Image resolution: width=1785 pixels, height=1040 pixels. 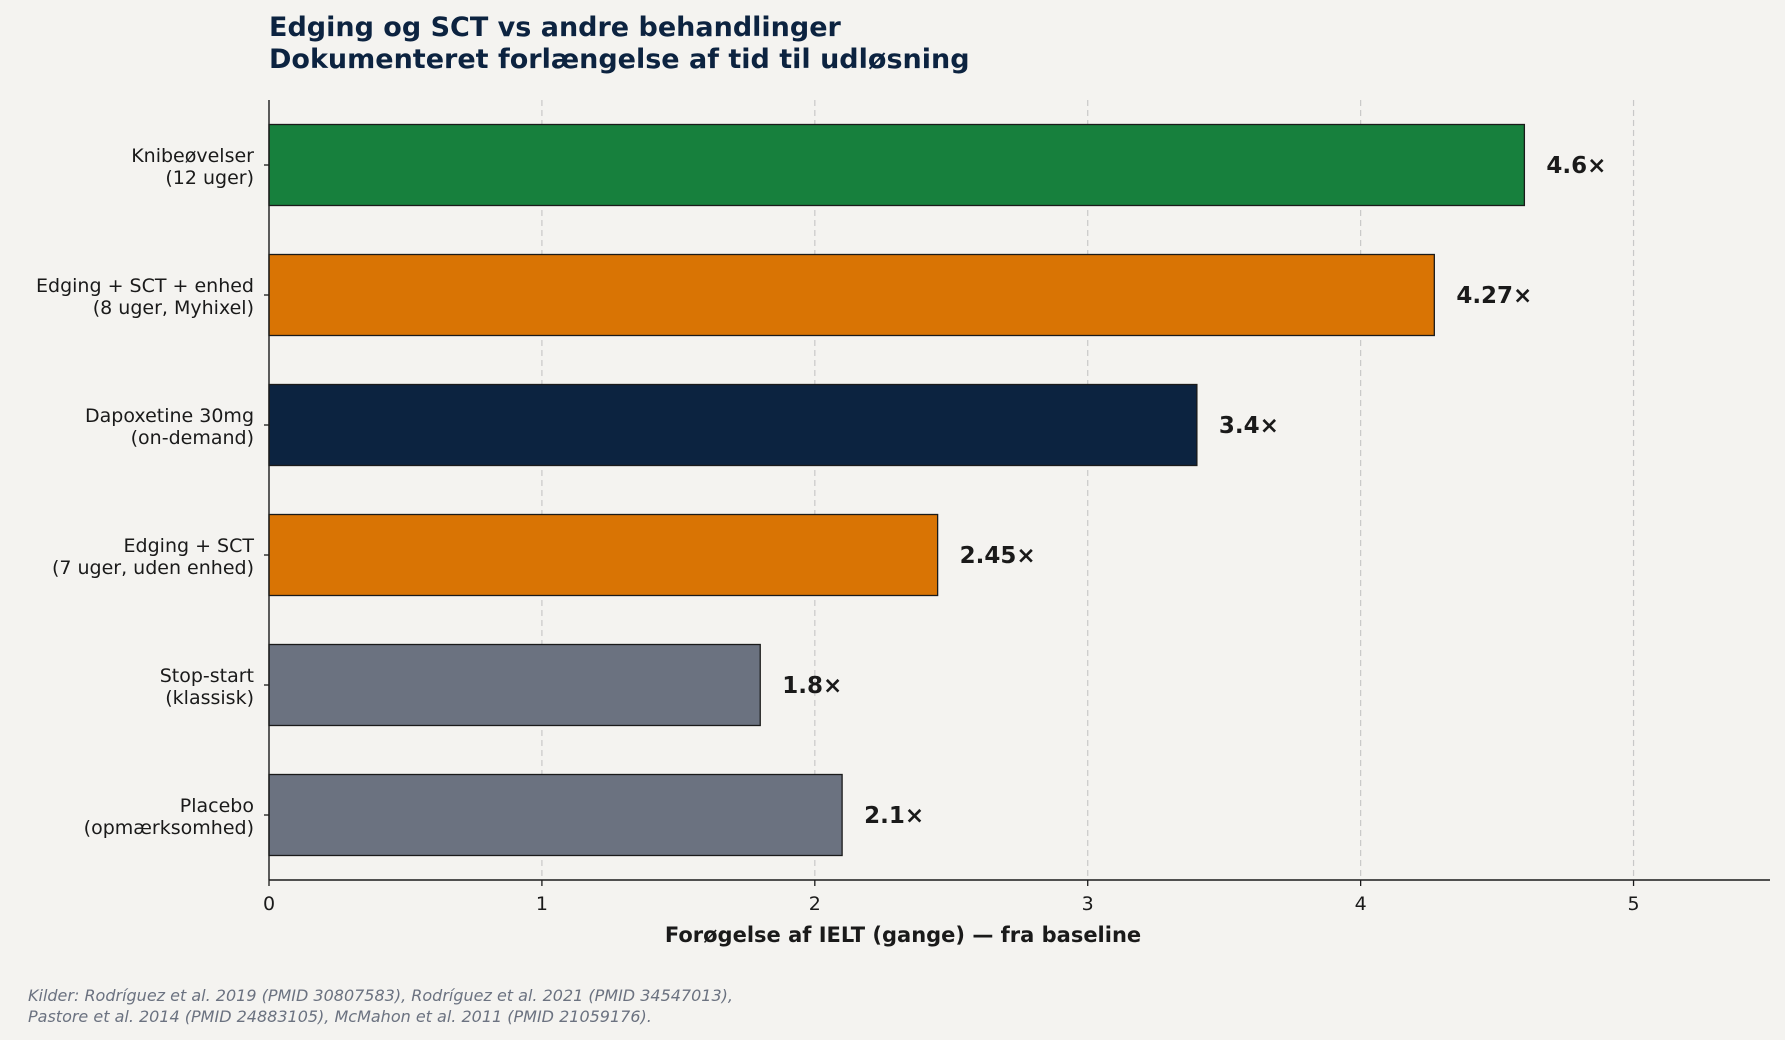 What do you see at coordinates (217, 806) in the screenshot?
I see `category-label-6-line-1: Placebo` at bounding box center [217, 806].